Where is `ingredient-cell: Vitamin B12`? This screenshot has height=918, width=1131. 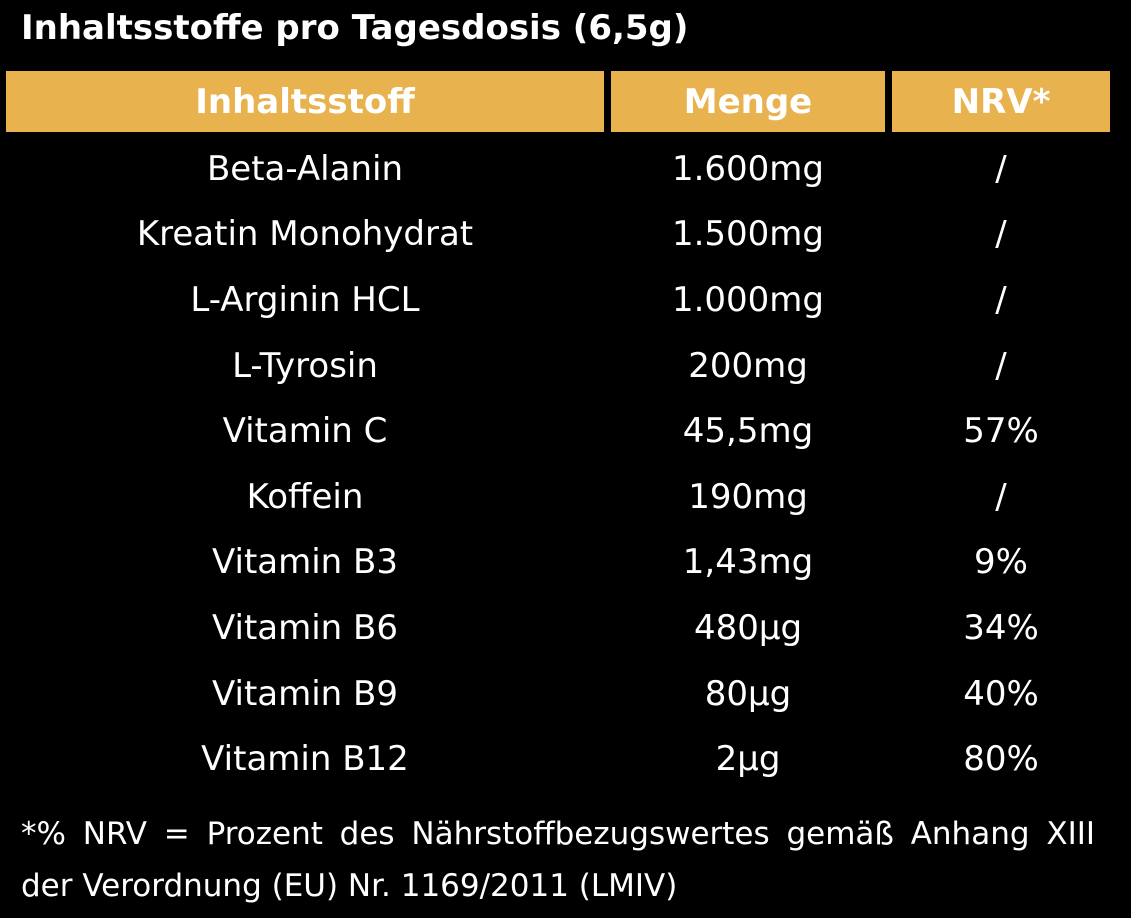
ingredient-cell: Vitamin B12 is located at coordinates (305, 759).